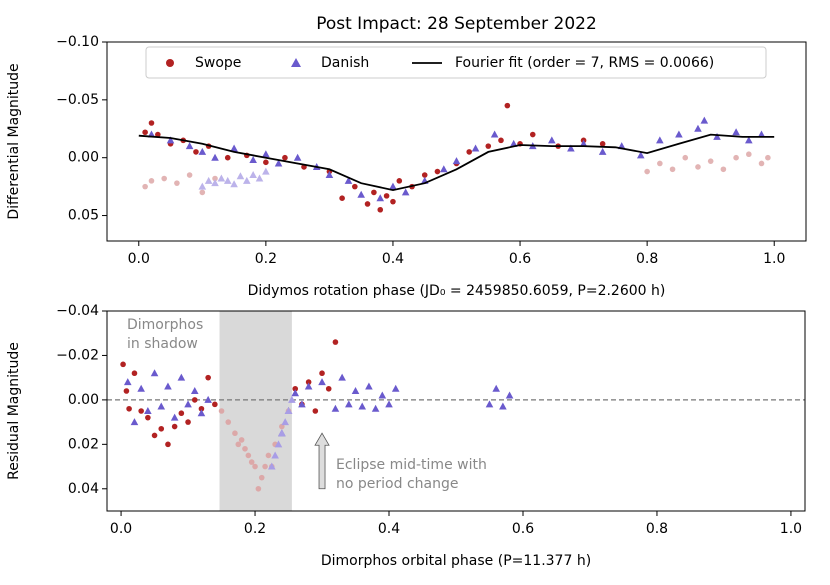 This screenshot has height=585, width=830. I want to click on panel, so click(456, 157).